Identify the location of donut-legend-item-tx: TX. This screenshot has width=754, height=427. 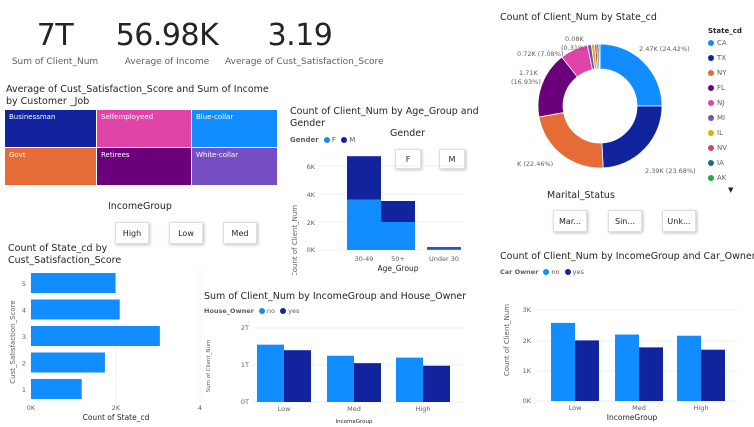
(729, 61).